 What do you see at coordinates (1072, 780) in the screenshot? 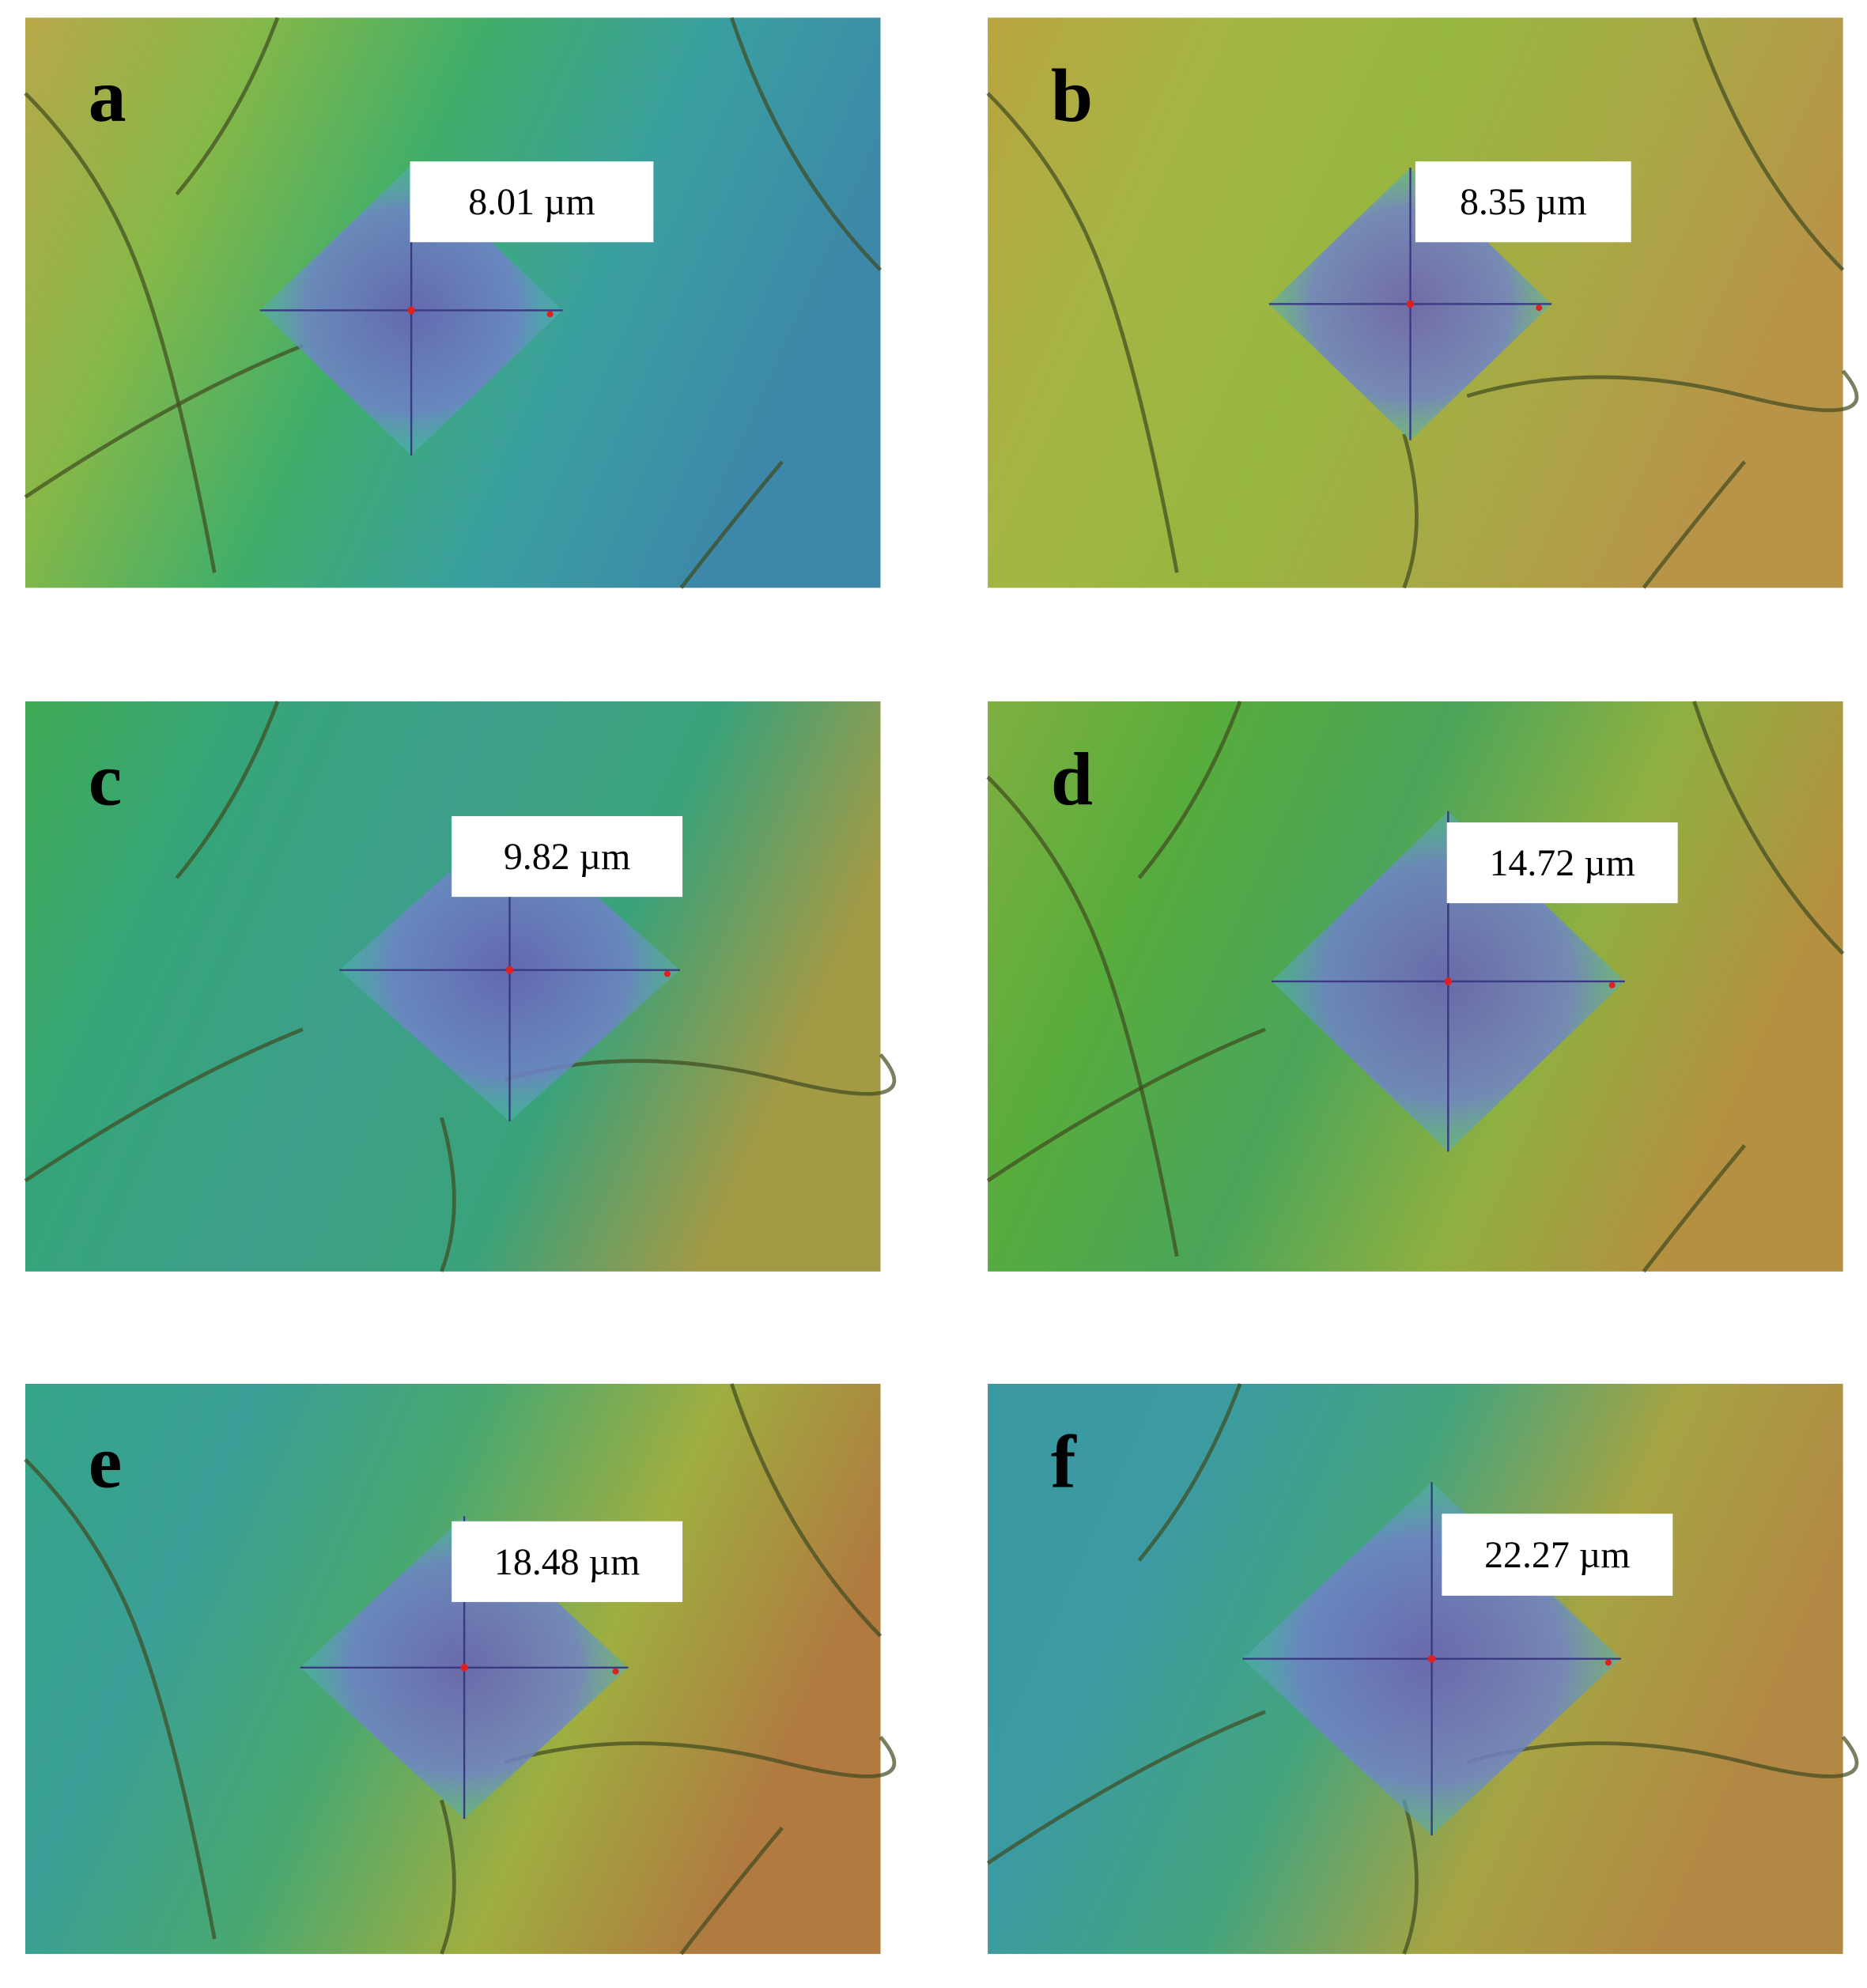
I see `panel-letter: d` at bounding box center [1072, 780].